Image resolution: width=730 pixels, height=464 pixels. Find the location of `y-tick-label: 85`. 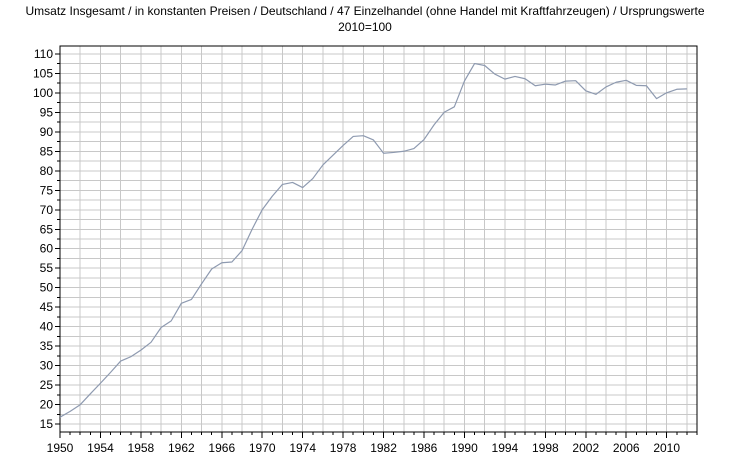

y-tick-label: 85 is located at coordinates (47, 151).